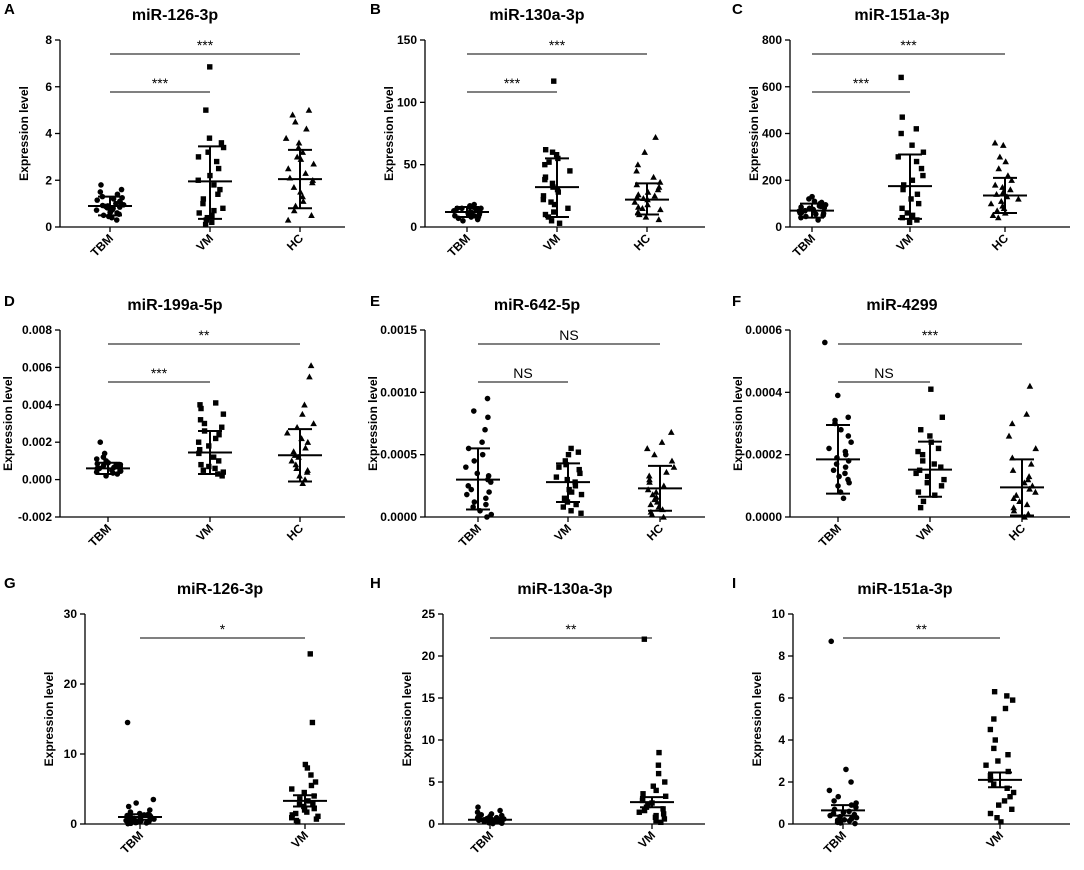 The width and height of the screenshot is (1084, 870). I want to click on panel-e-point-tbm, so click(474, 502).